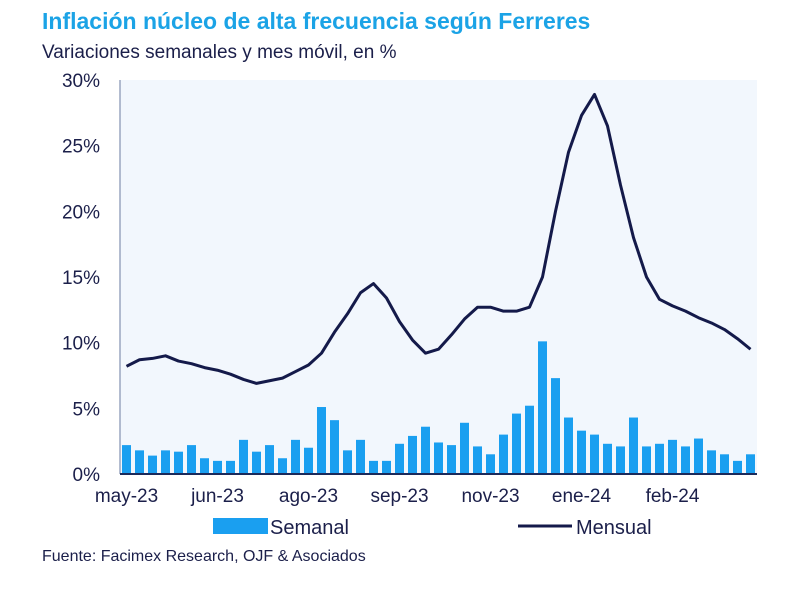 The image size is (800, 591). I want to click on y-tick-label: 5%, so click(87, 409).